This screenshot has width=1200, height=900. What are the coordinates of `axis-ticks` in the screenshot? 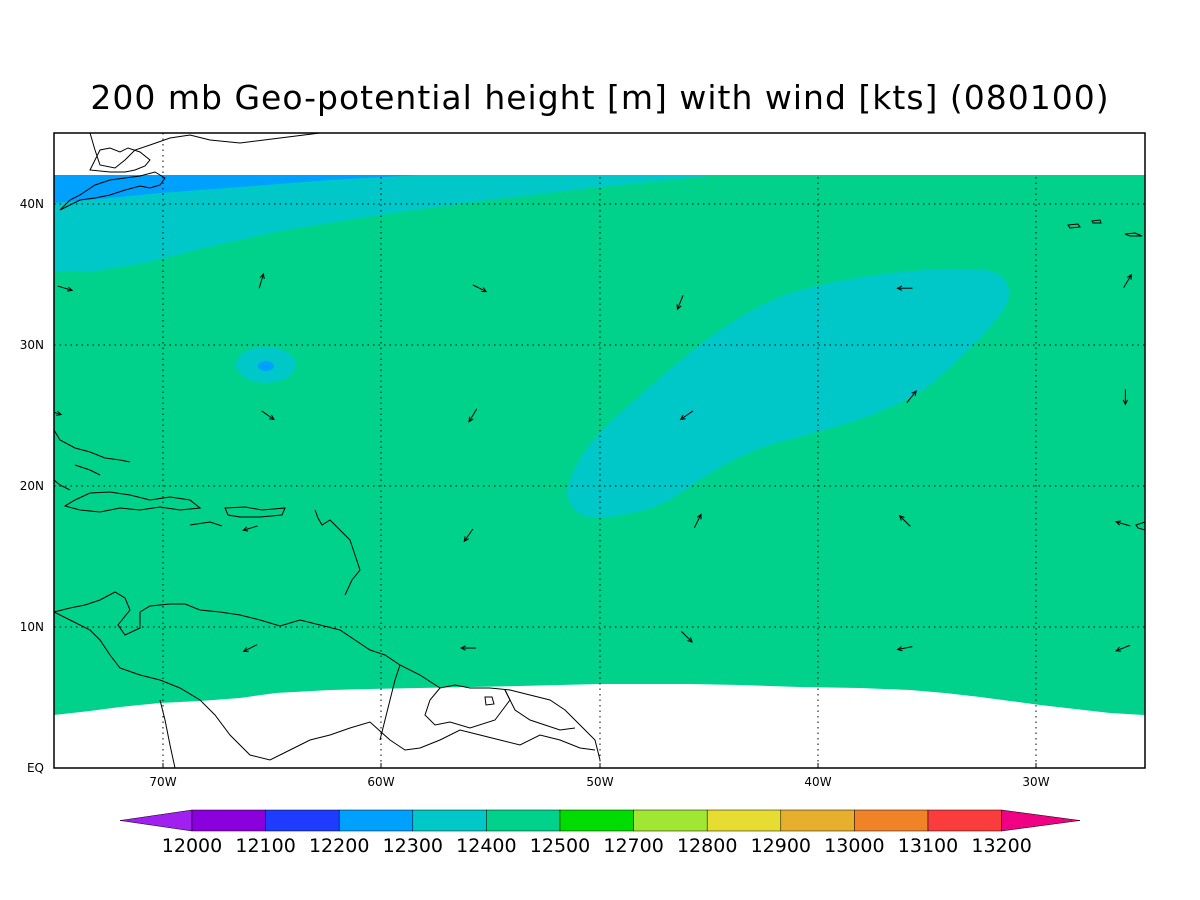 It's located at (599, 765).